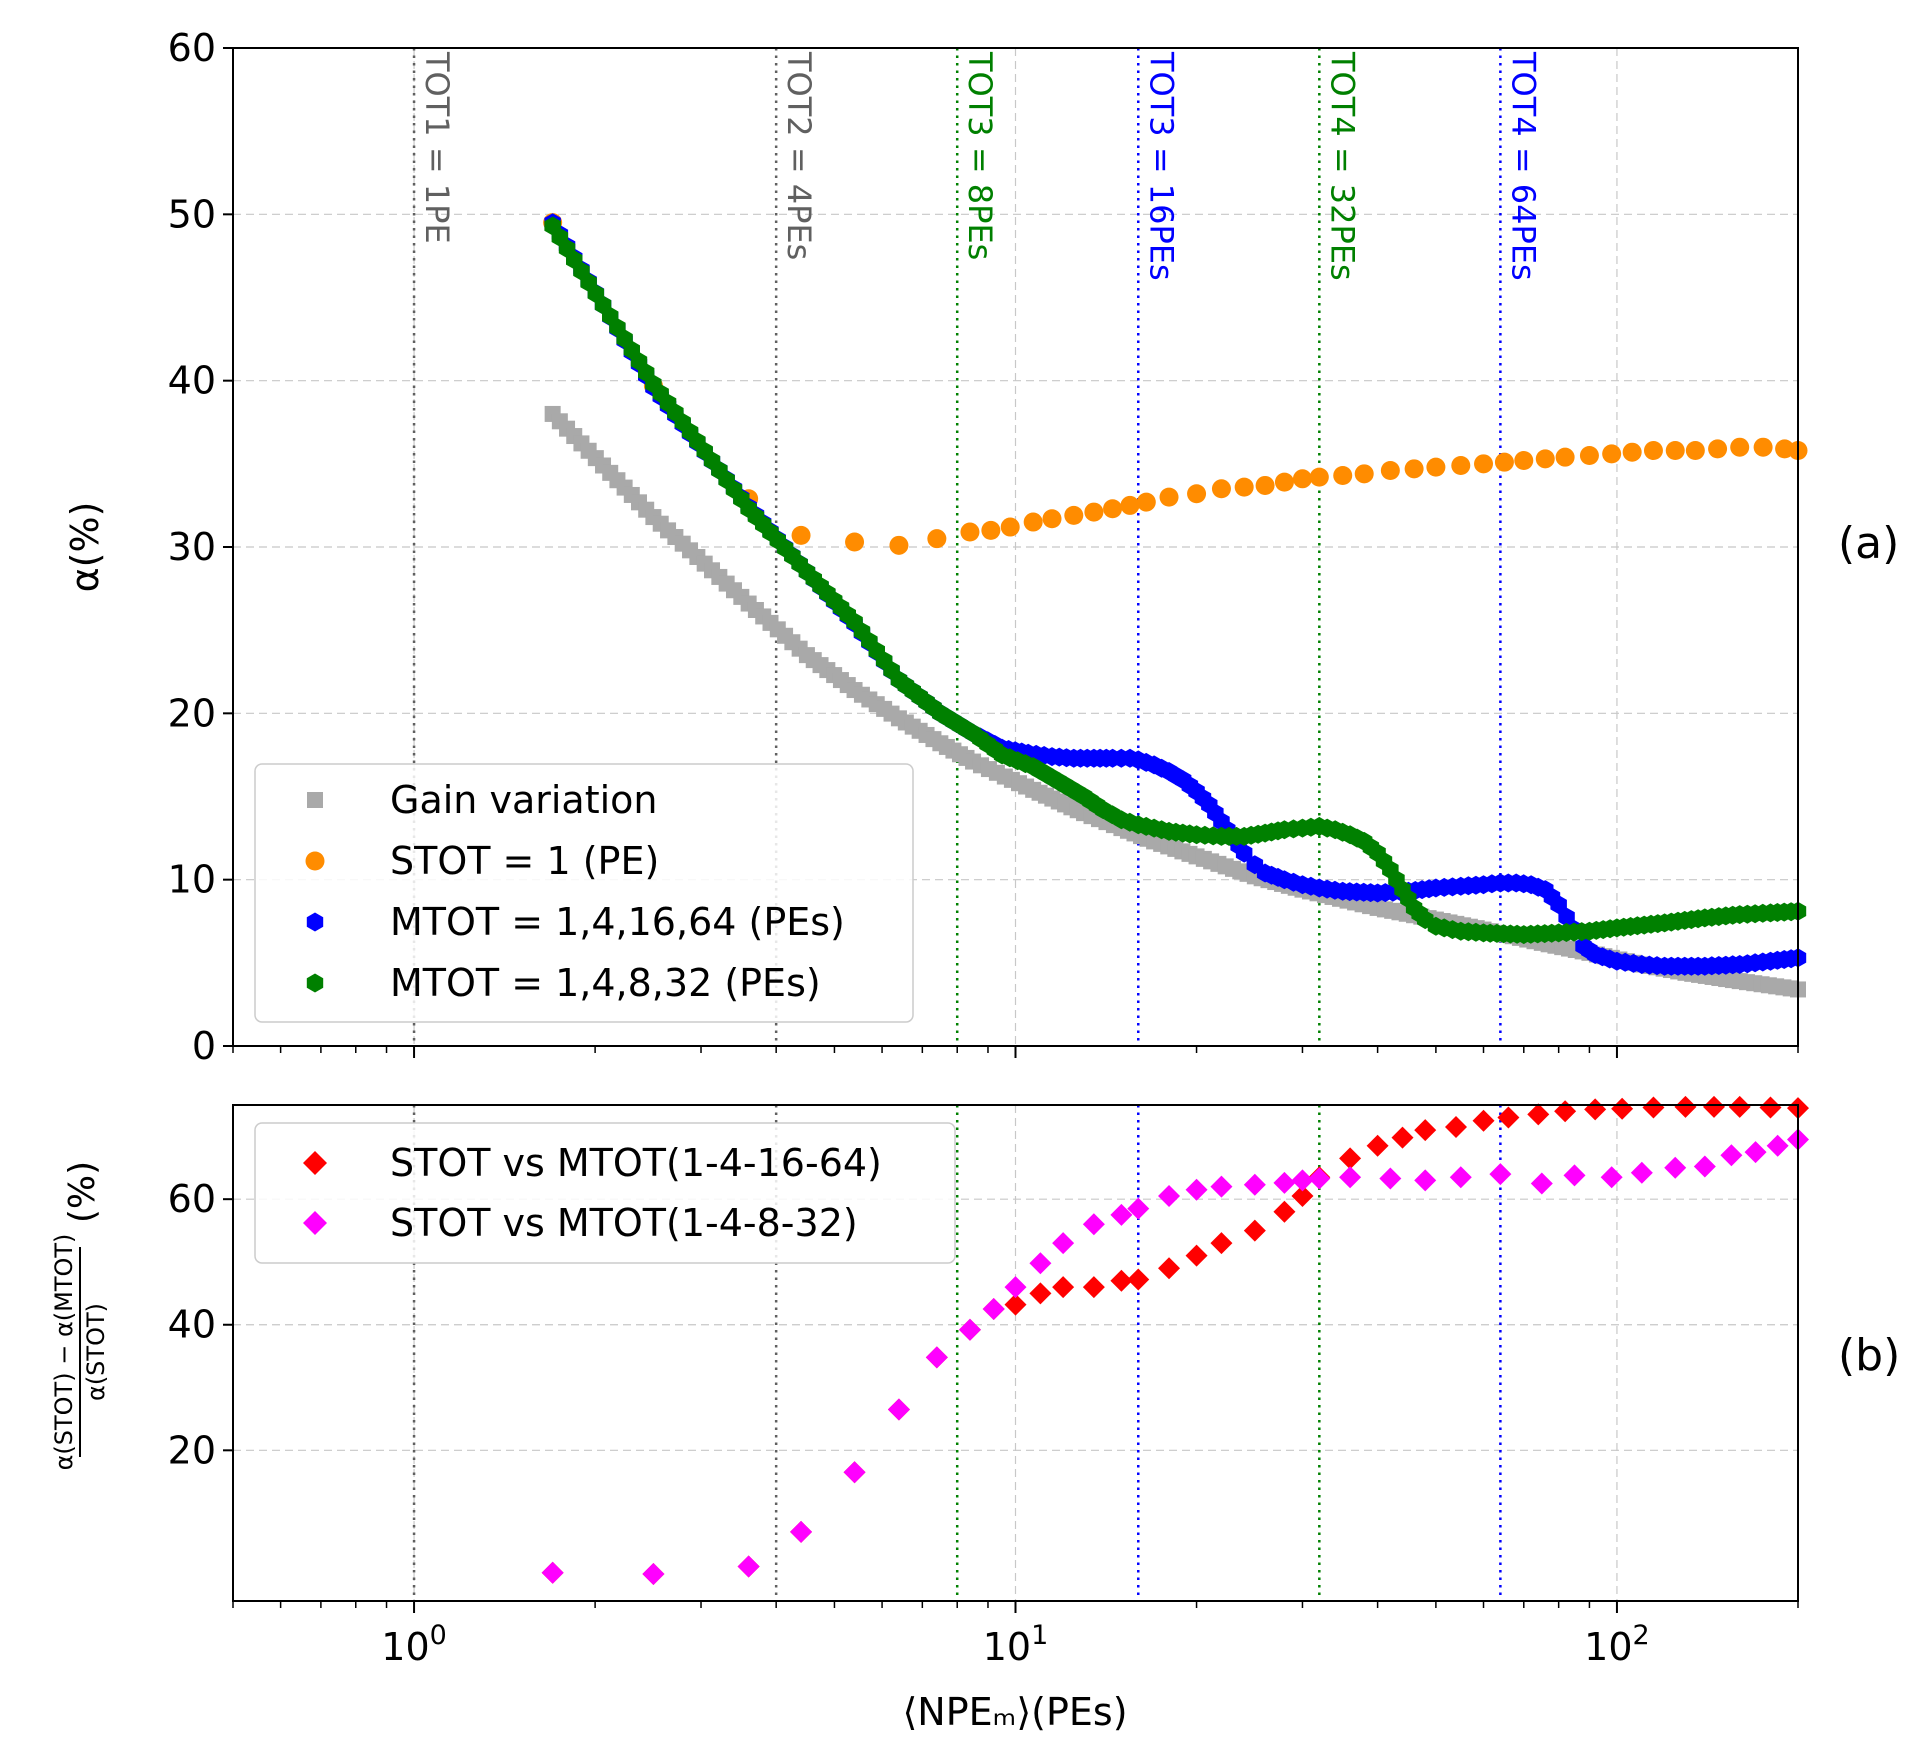 This screenshot has height=1750, width=1921. I want to click on legend-b-label-stot-vs-mtot-1-4-8-32: STOT vs MTOT(1-4-8-32), so click(624, 1223).